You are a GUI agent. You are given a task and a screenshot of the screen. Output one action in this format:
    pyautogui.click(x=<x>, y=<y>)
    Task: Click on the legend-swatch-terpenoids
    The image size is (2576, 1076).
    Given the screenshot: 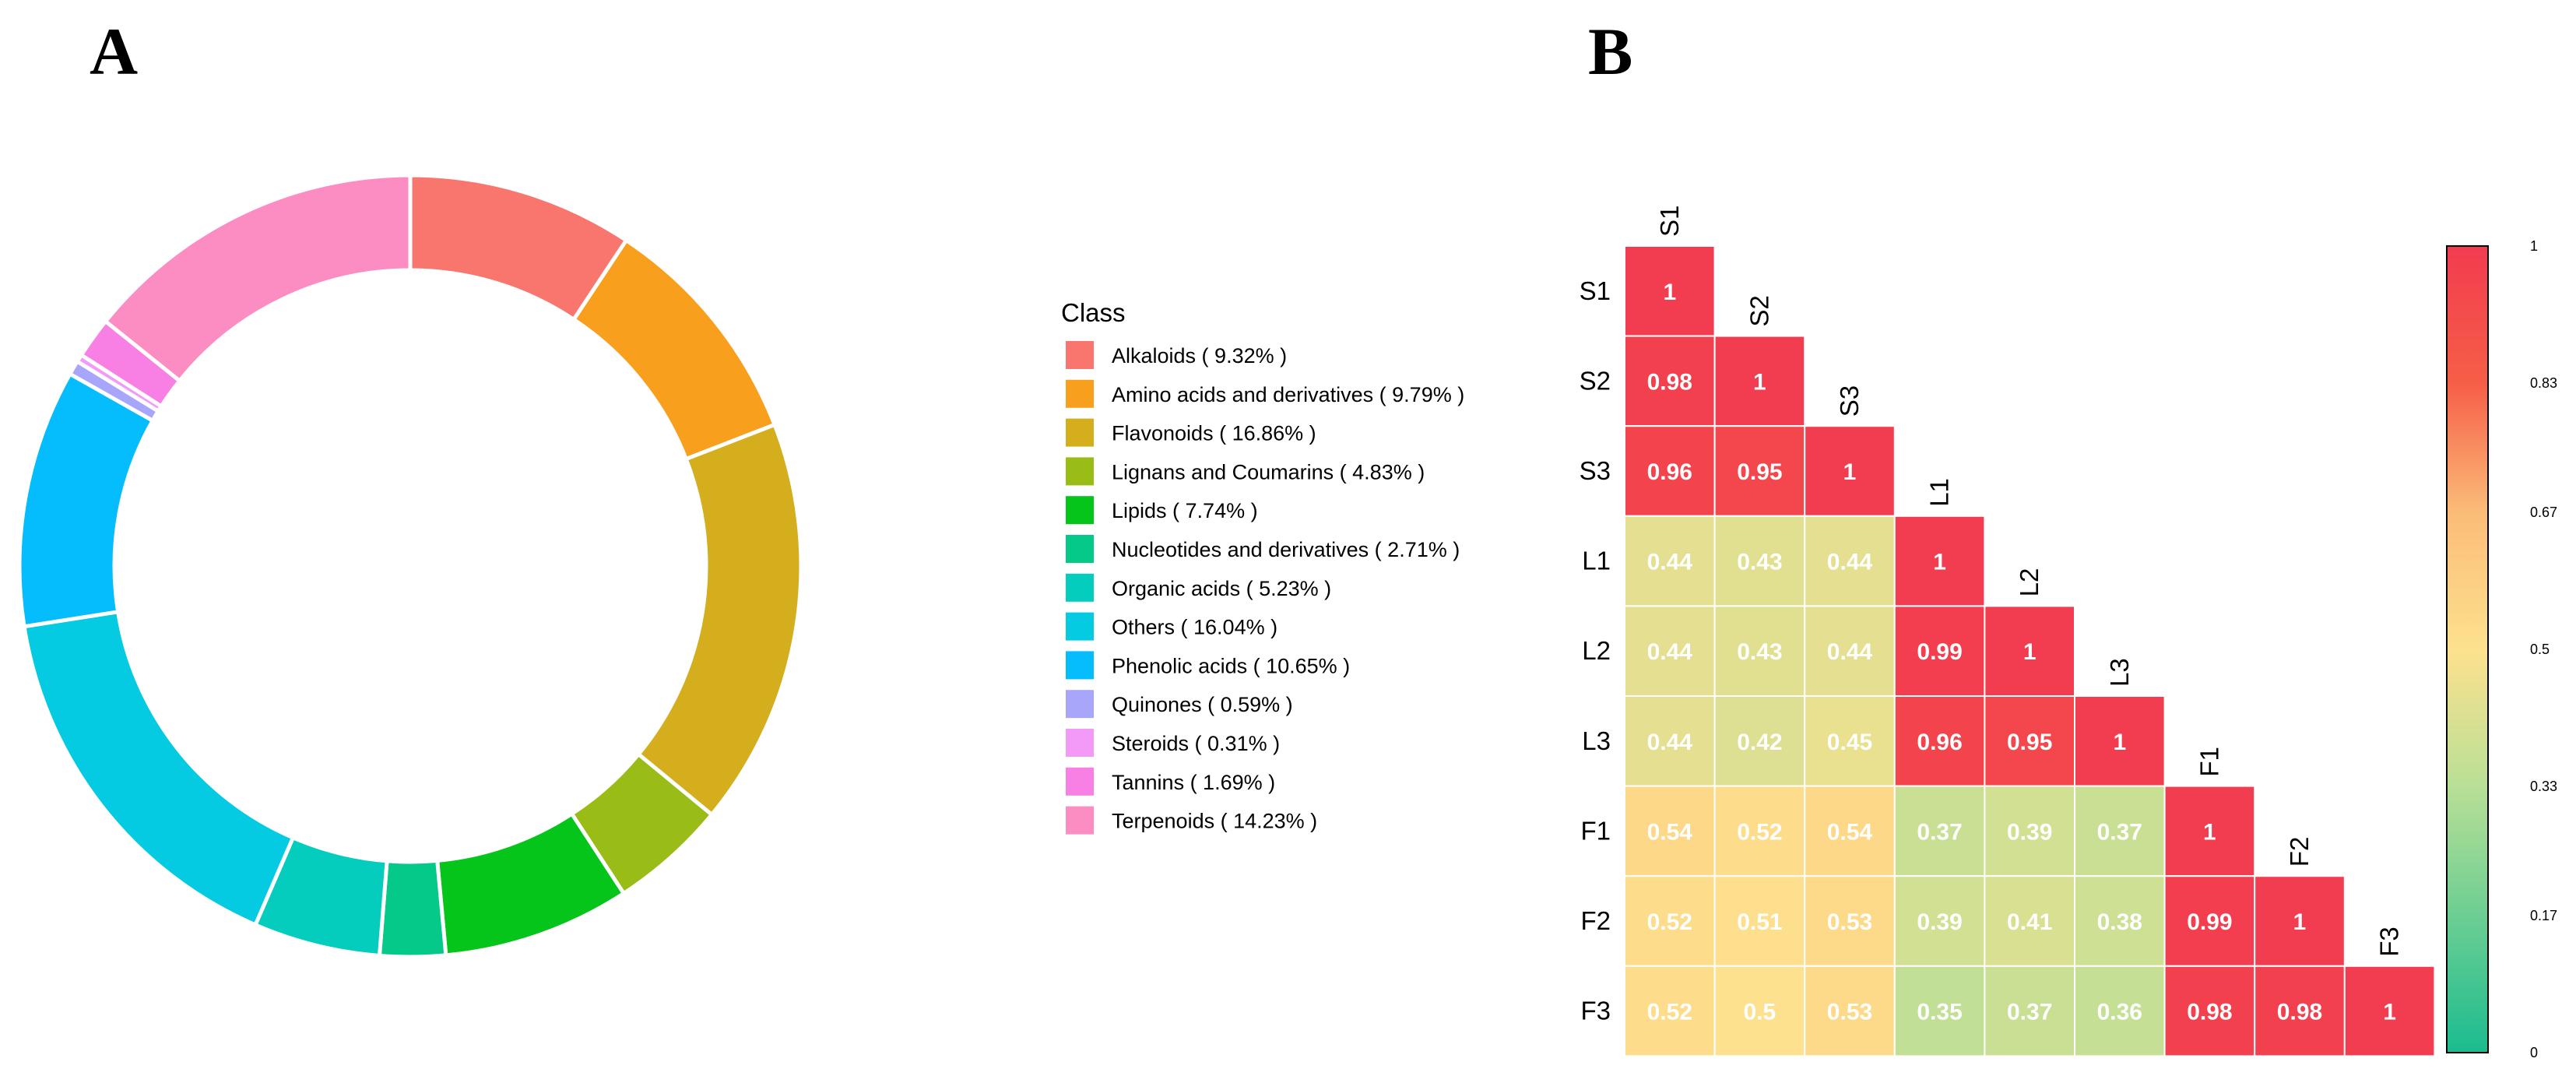 What is the action you would take?
    pyautogui.click(x=1080, y=820)
    